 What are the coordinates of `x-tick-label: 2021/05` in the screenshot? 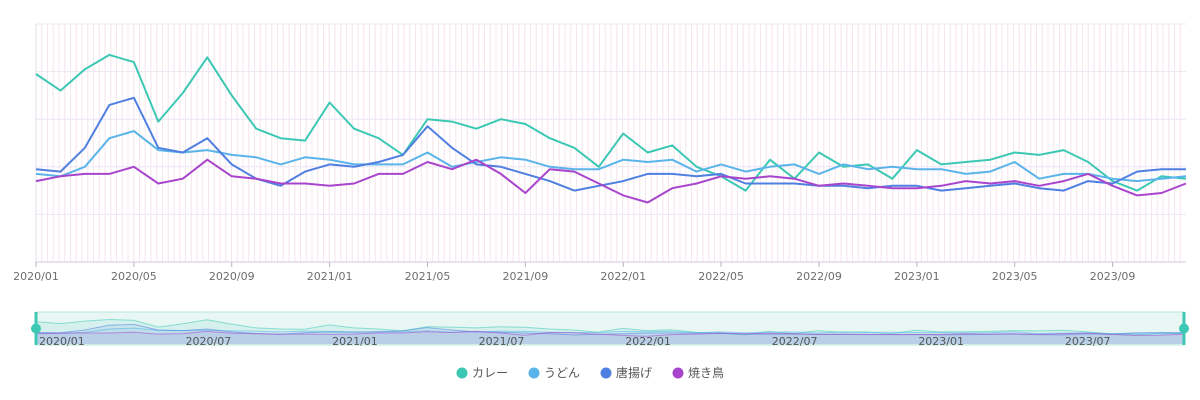 It's located at (428, 276).